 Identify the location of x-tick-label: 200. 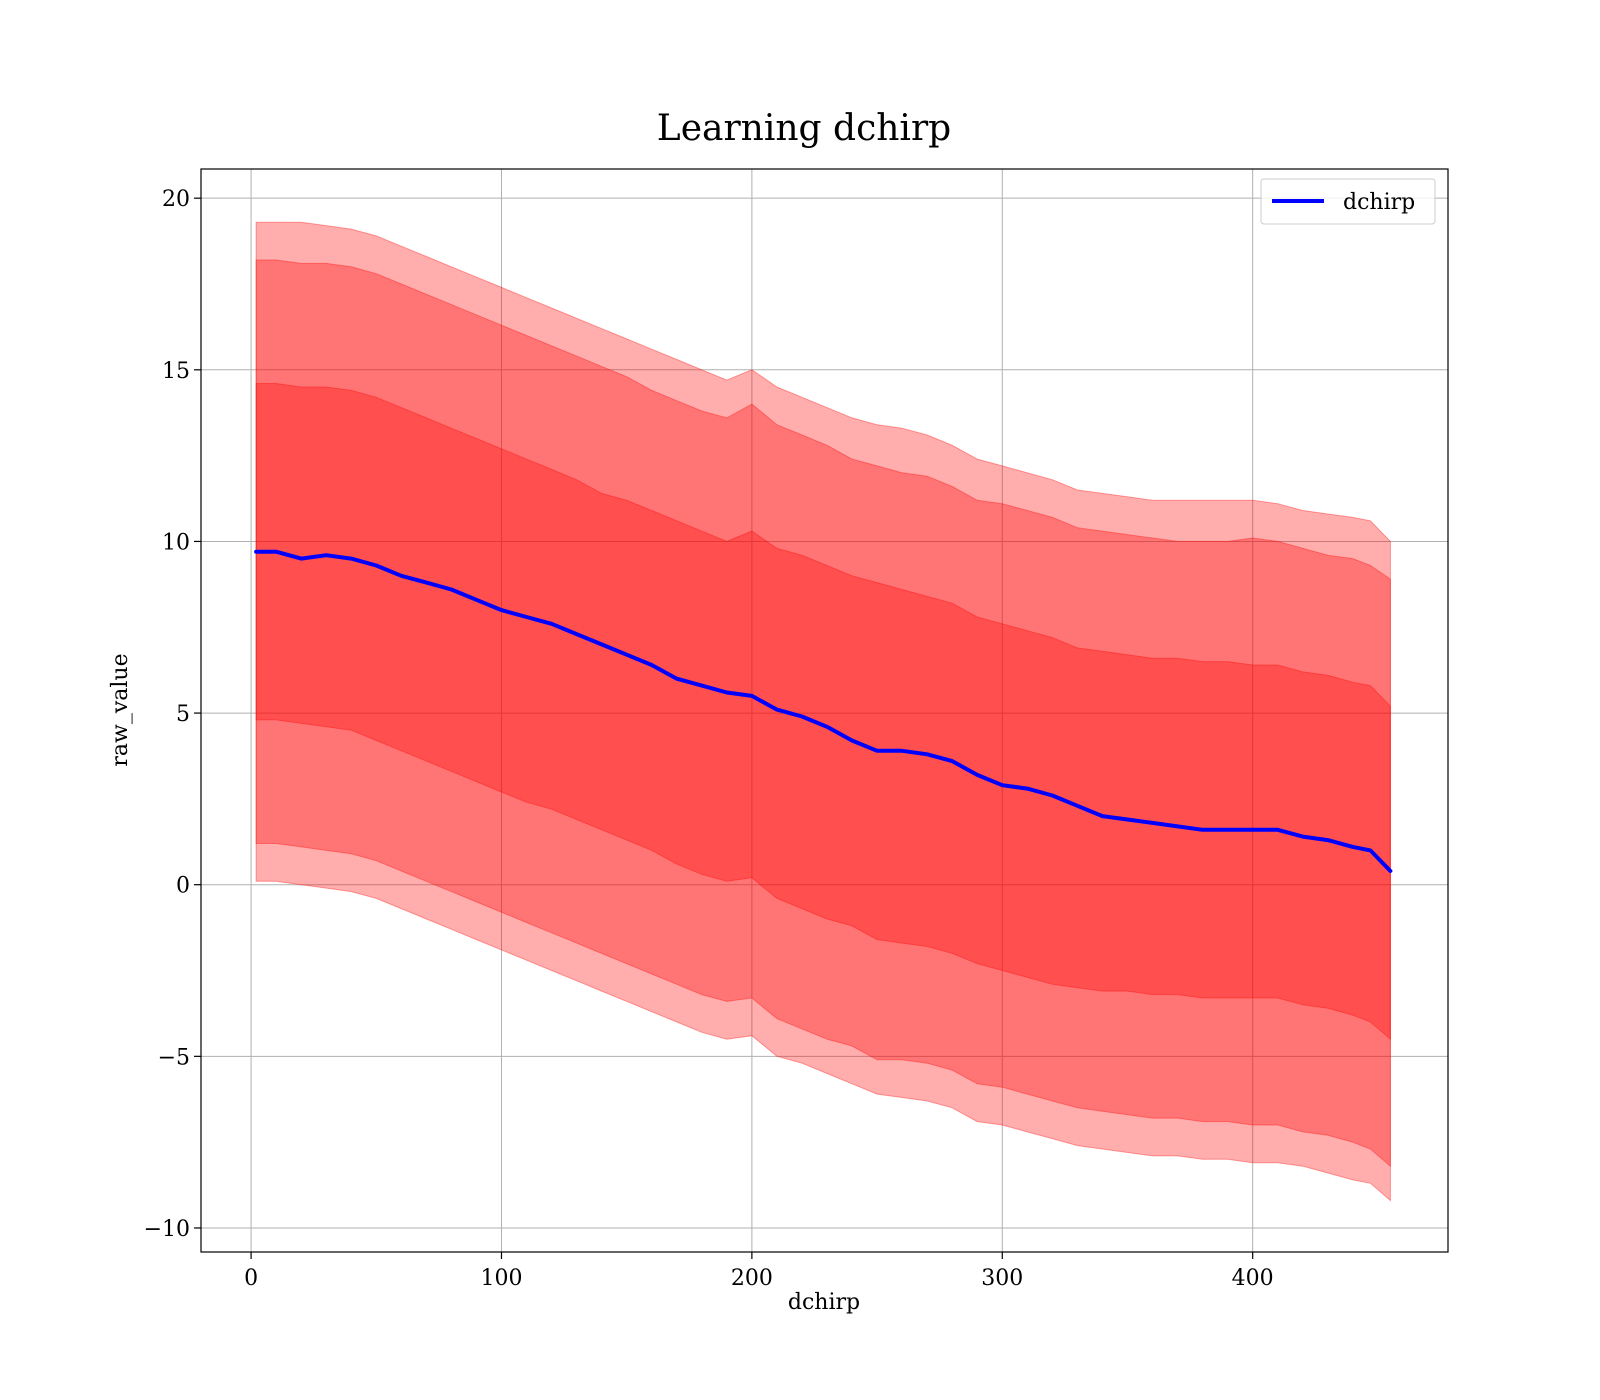
(752, 1278).